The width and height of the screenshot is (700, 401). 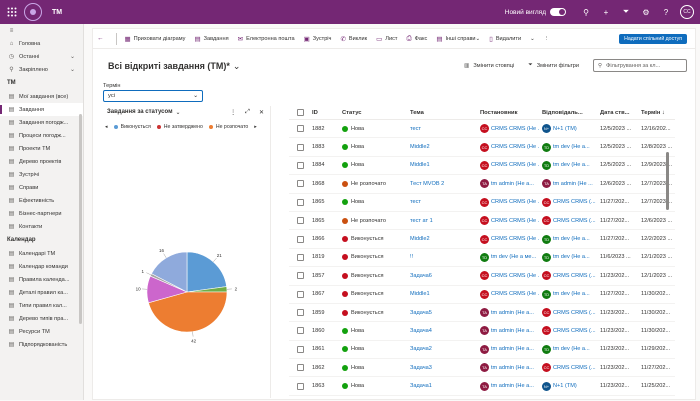 I want to click on legend-next-button: ▸, so click(x=255, y=127).